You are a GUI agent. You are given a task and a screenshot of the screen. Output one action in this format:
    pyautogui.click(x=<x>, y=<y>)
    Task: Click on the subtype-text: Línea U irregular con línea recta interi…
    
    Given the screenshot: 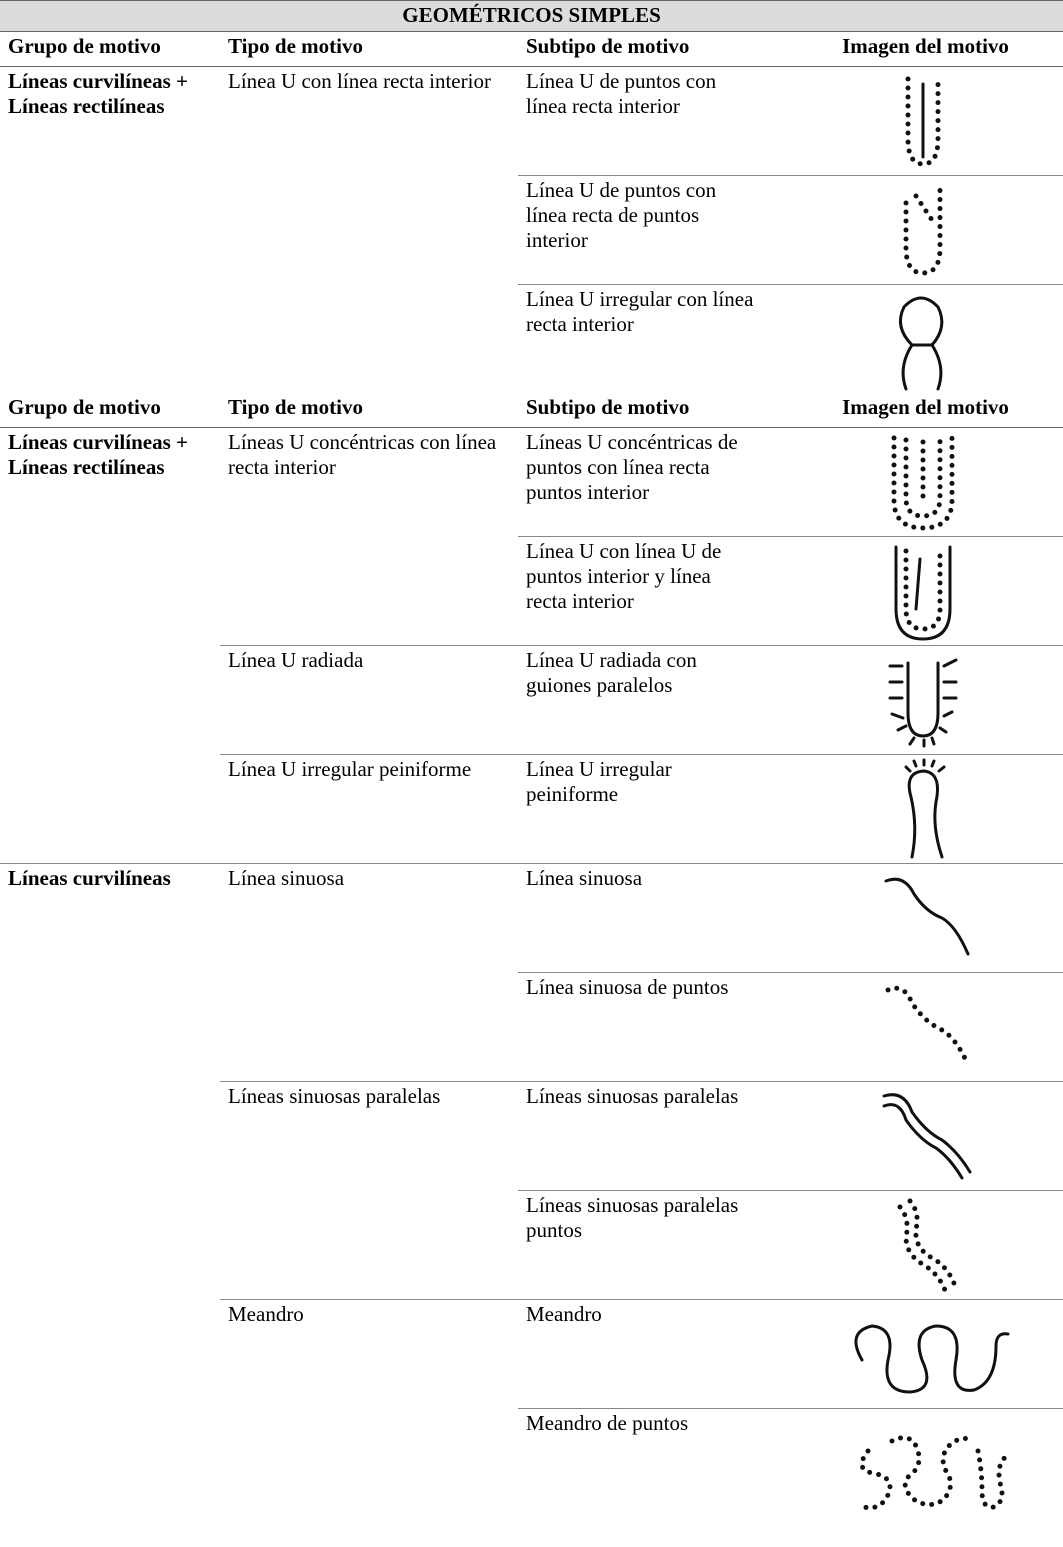 What is the action you would take?
    pyautogui.click(x=640, y=311)
    